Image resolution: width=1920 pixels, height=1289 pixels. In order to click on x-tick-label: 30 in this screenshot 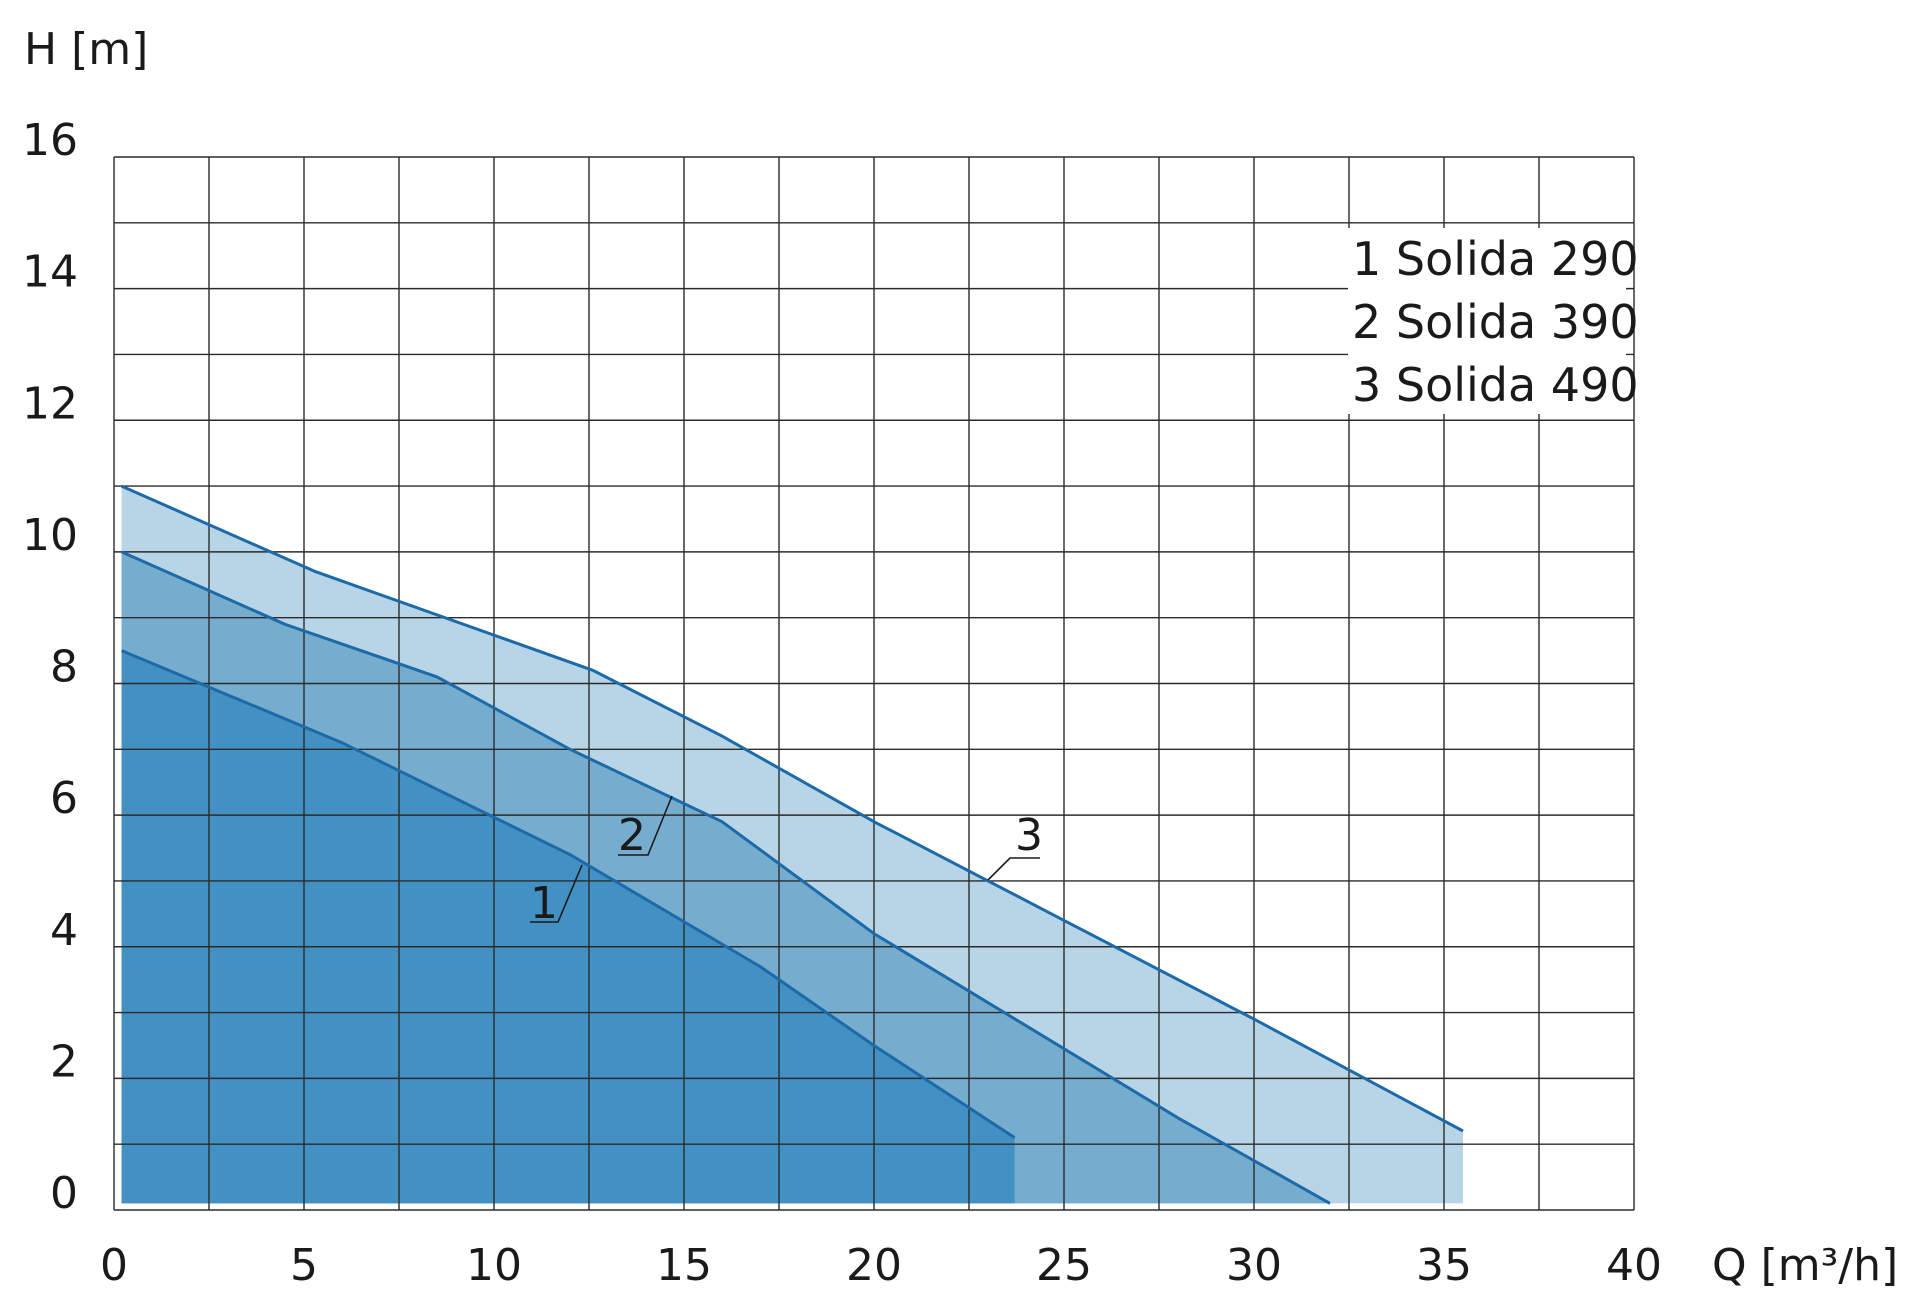, I will do `click(1254, 1264)`.